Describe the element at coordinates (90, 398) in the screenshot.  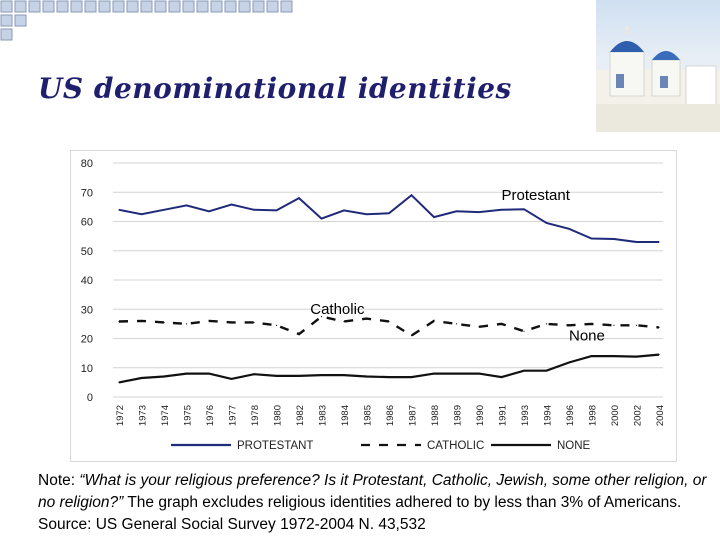
I see `y-tick-label: 0` at that location.